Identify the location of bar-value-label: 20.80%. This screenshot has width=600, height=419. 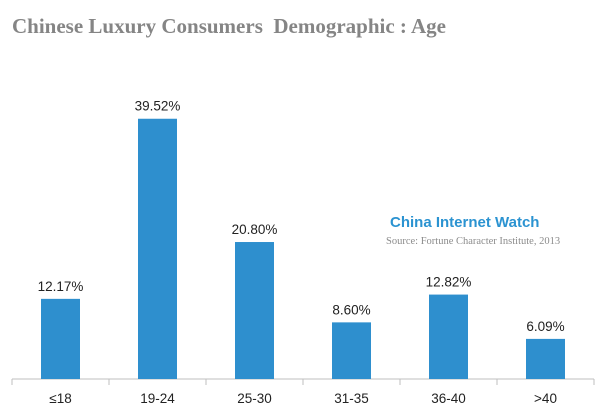
(255, 229).